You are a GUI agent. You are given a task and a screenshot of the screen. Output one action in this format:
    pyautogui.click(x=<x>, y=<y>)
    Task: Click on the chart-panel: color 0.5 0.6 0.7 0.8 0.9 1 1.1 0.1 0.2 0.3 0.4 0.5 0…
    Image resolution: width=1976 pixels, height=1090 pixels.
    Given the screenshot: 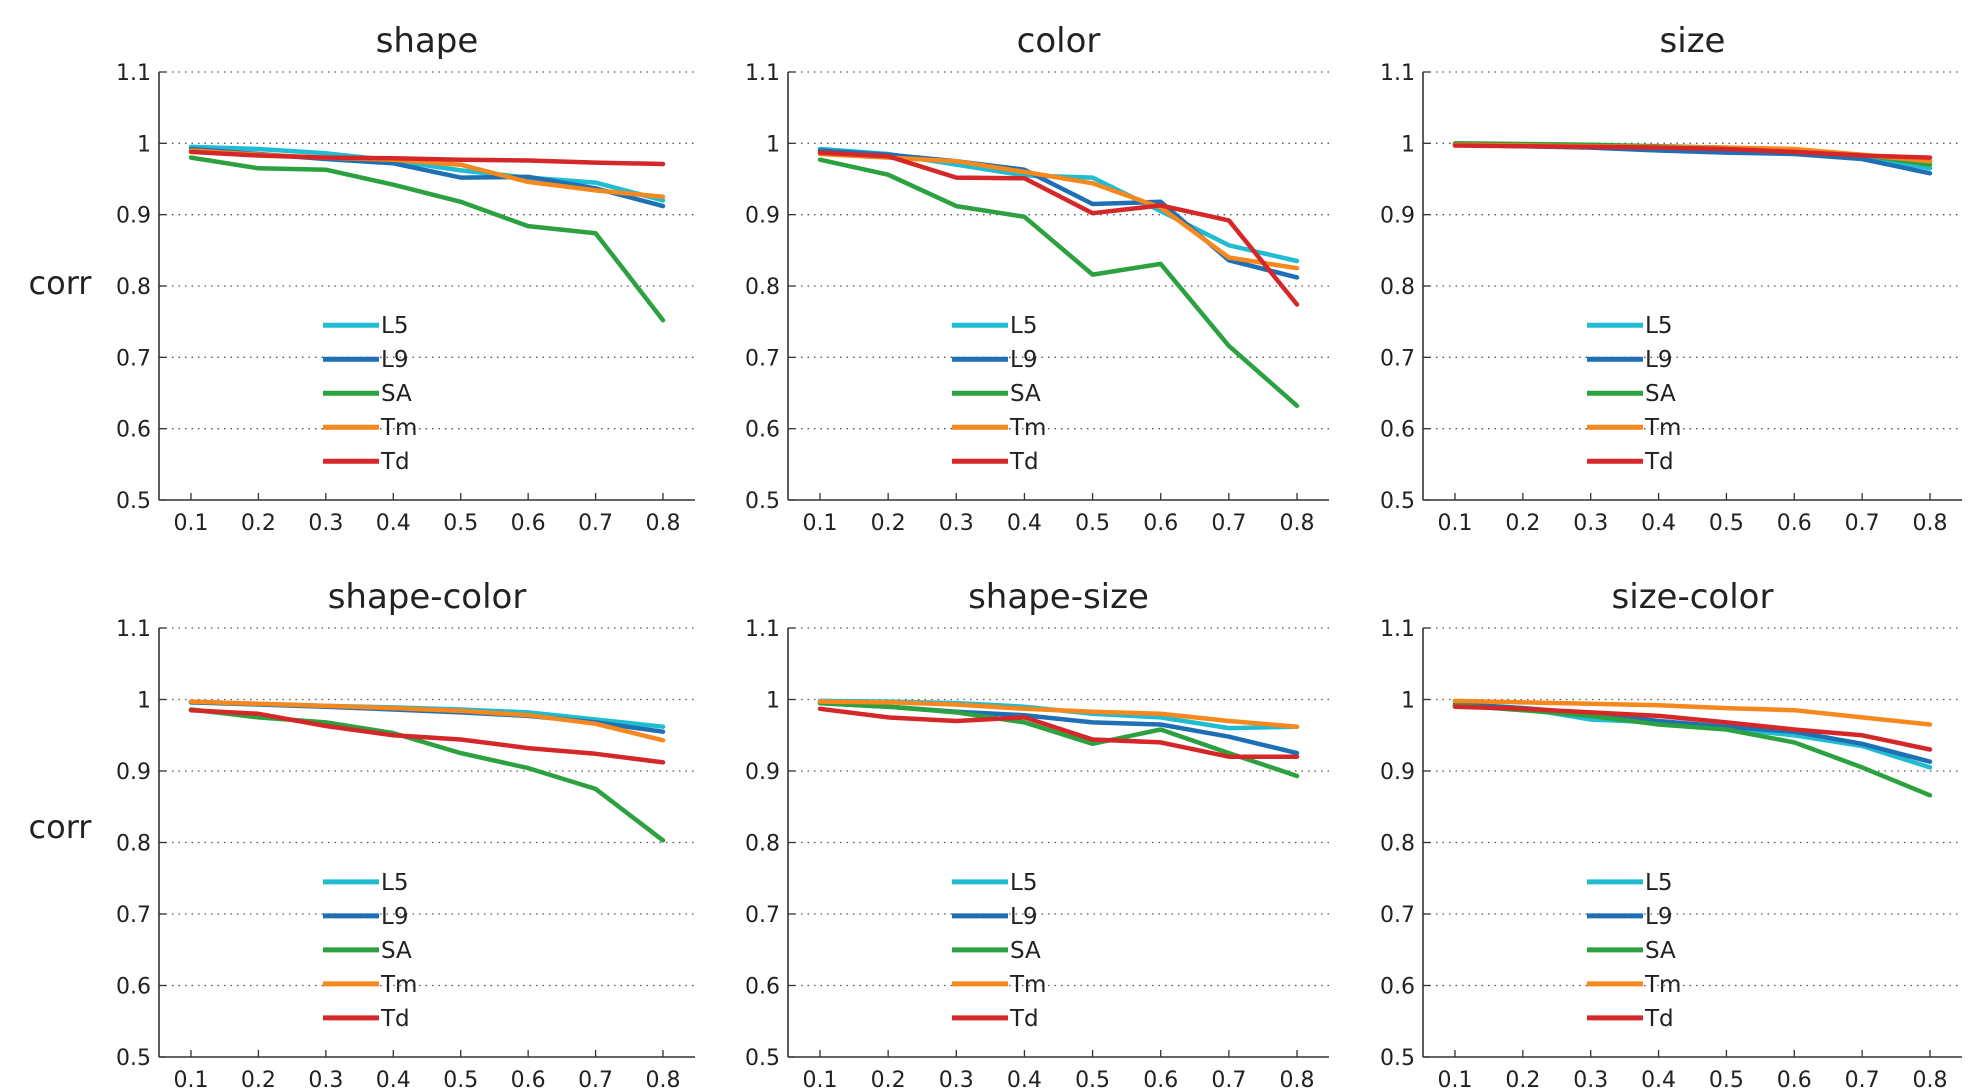 What is the action you would take?
    pyautogui.click(x=1037, y=278)
    